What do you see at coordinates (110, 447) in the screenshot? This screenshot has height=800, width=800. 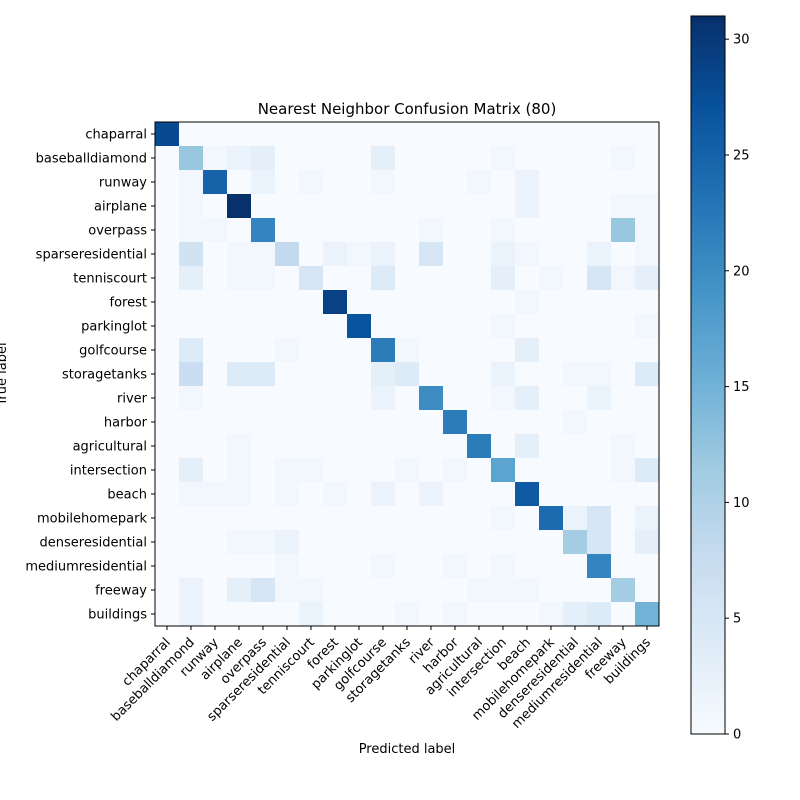 I see `y-tick-label: agricultural` at bounding box center [110, 447].